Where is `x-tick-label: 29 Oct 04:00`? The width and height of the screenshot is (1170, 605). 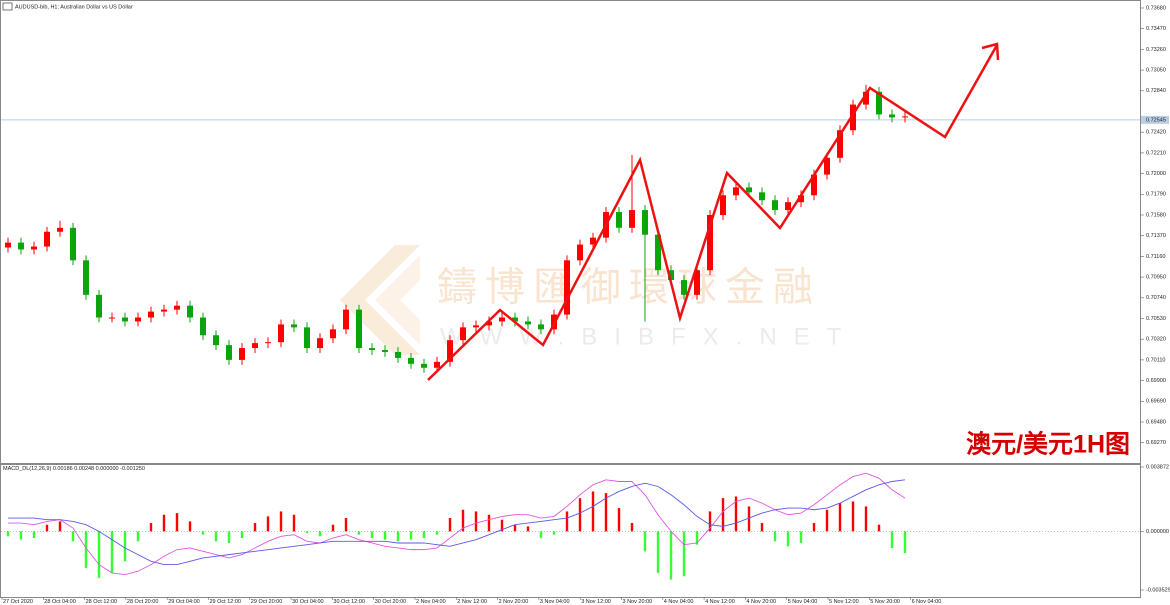 x-tick-label: 29 Oct 04:00 is located at coordinates (184, 602).